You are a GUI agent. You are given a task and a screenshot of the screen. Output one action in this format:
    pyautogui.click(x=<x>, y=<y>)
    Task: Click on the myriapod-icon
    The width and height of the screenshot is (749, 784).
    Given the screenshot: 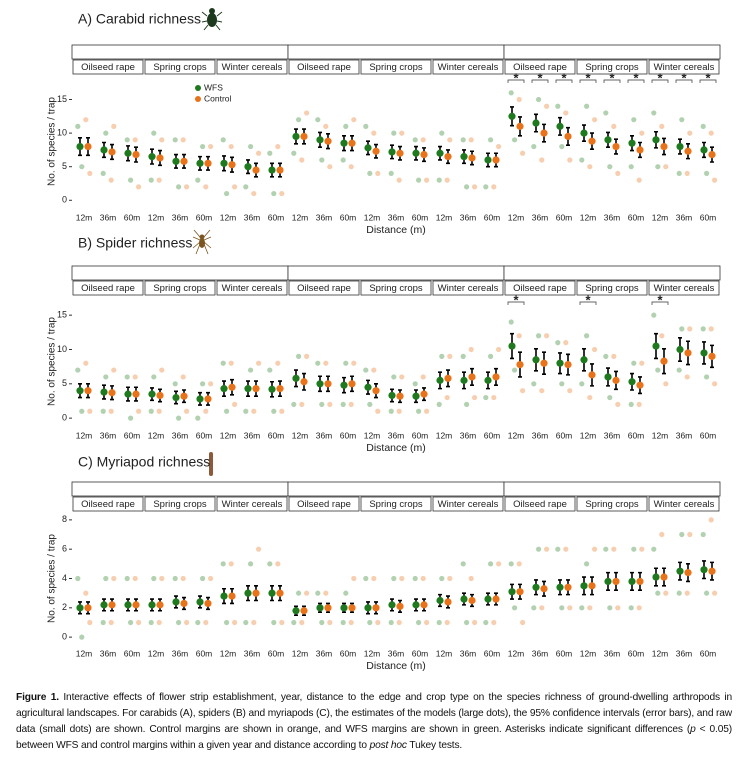 What is the action you would take?
    pyautogui.click(x=211, y=464)
    